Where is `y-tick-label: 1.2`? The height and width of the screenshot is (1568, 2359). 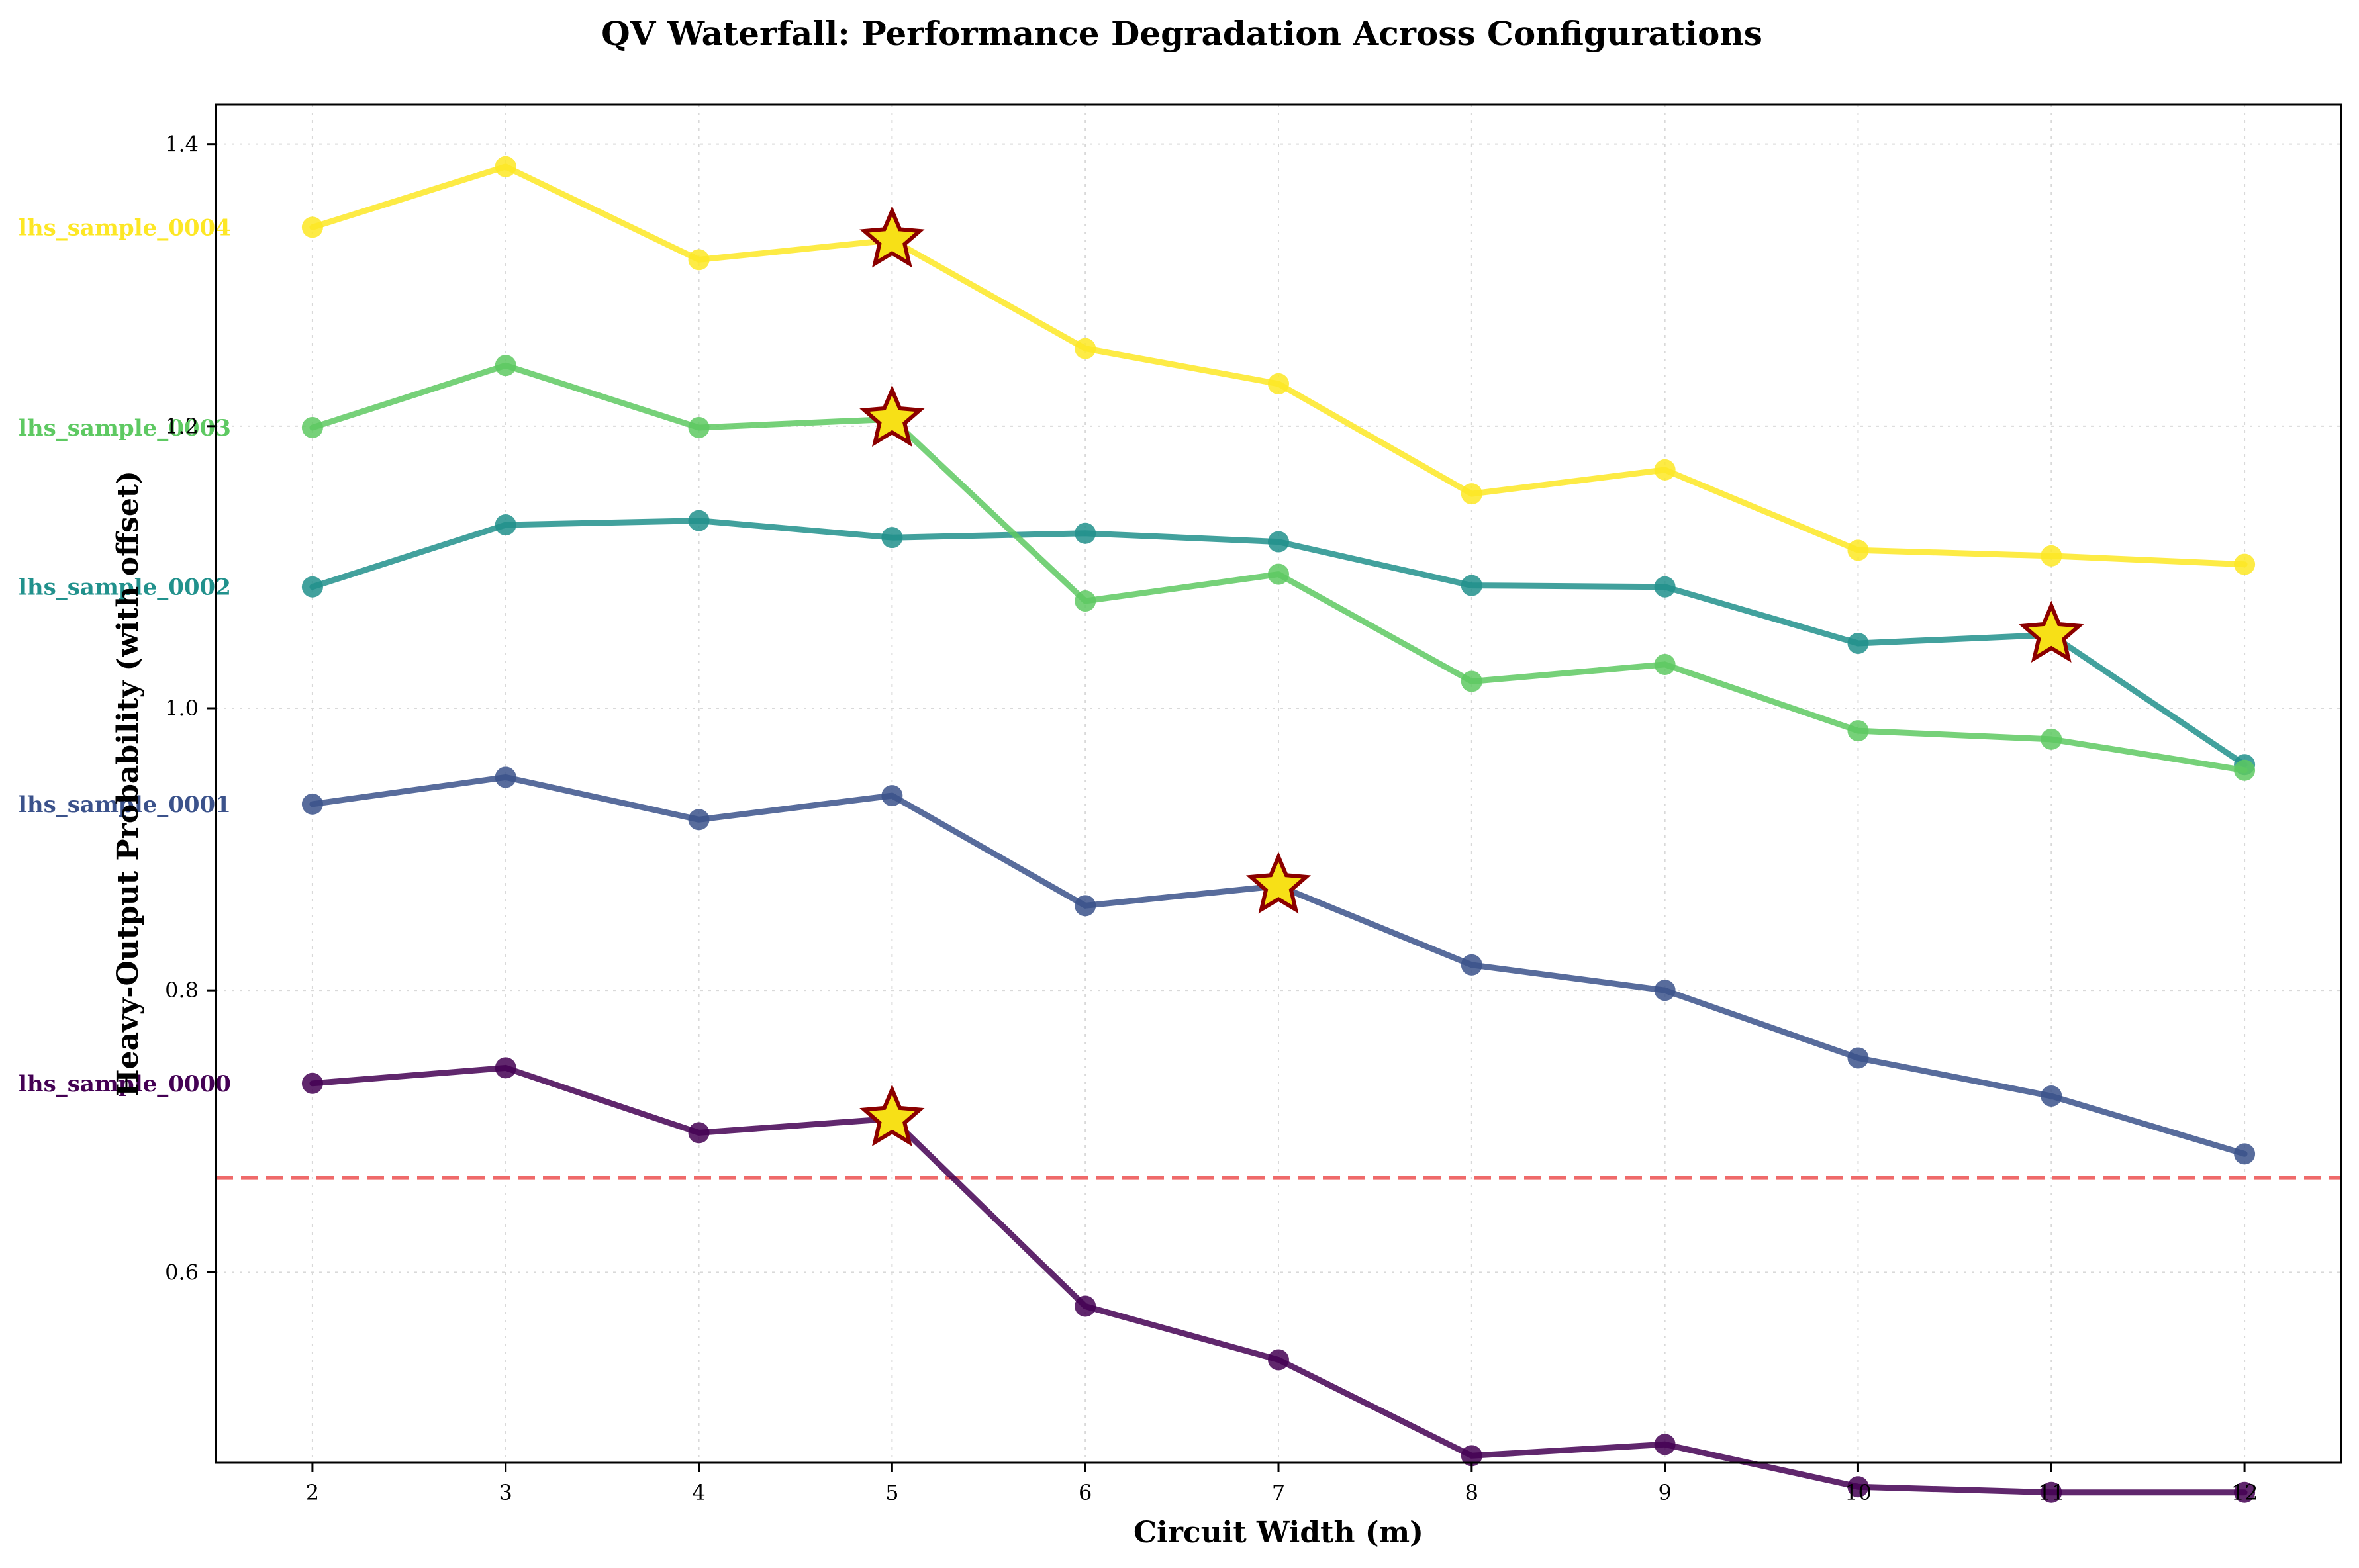 y-tick-label: 1.2 is located at coordinates (182, 427).